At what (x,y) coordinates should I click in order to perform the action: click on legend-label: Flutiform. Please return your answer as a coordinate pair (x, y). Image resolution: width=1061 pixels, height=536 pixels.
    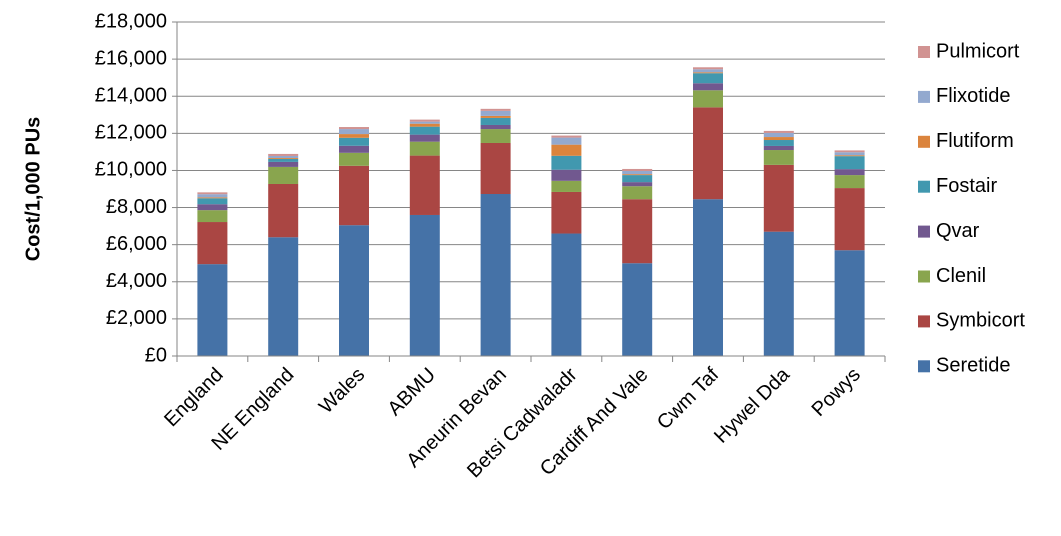
    Looking at the image, I should click on (975, 141).